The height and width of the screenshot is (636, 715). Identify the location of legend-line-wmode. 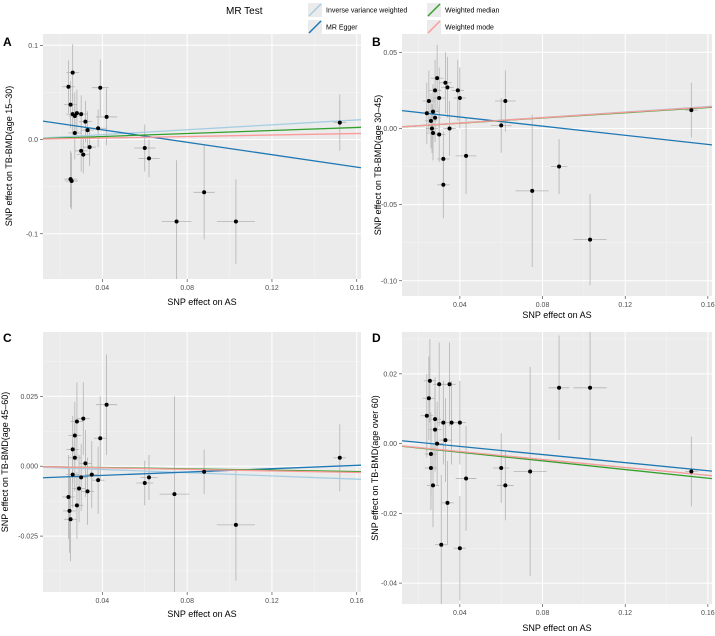
(434, 27).